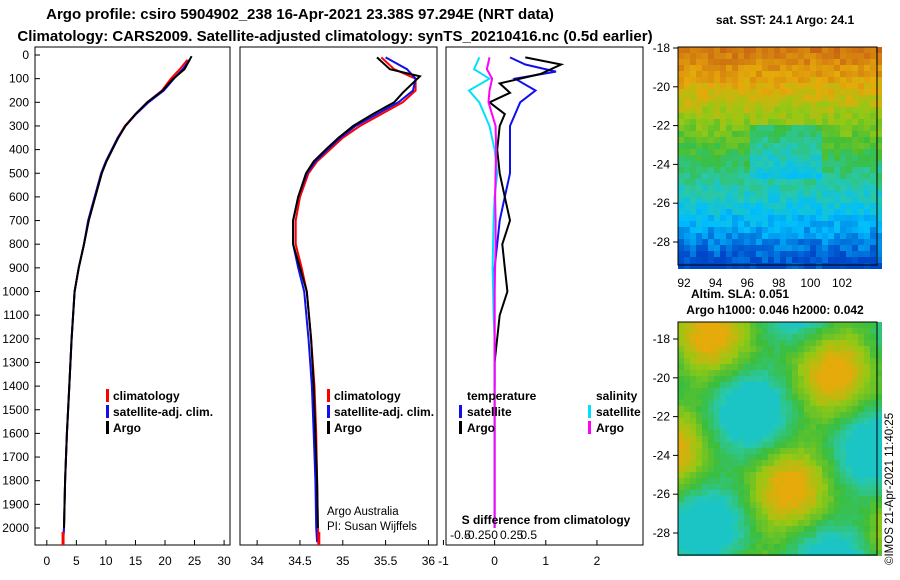 This screenshot has height=580, width=900. What do you see at coordinates (386, 561) in the screenshot?
I see `x-tick-label: 35.5` at bounding box center [386, 561].